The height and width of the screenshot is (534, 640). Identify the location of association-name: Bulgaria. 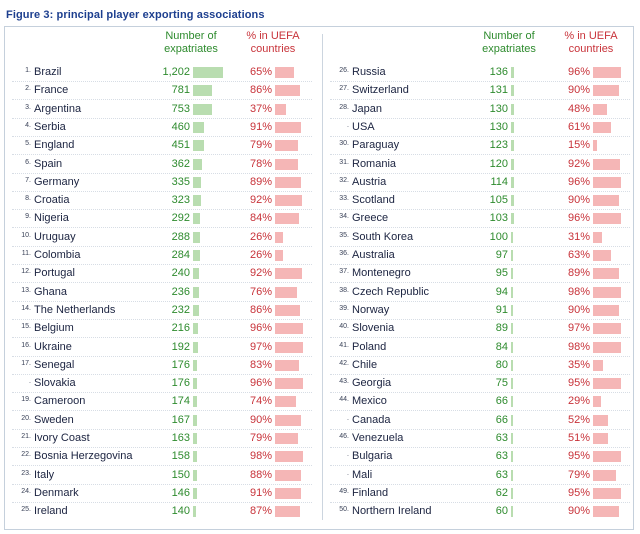
(372, 456).